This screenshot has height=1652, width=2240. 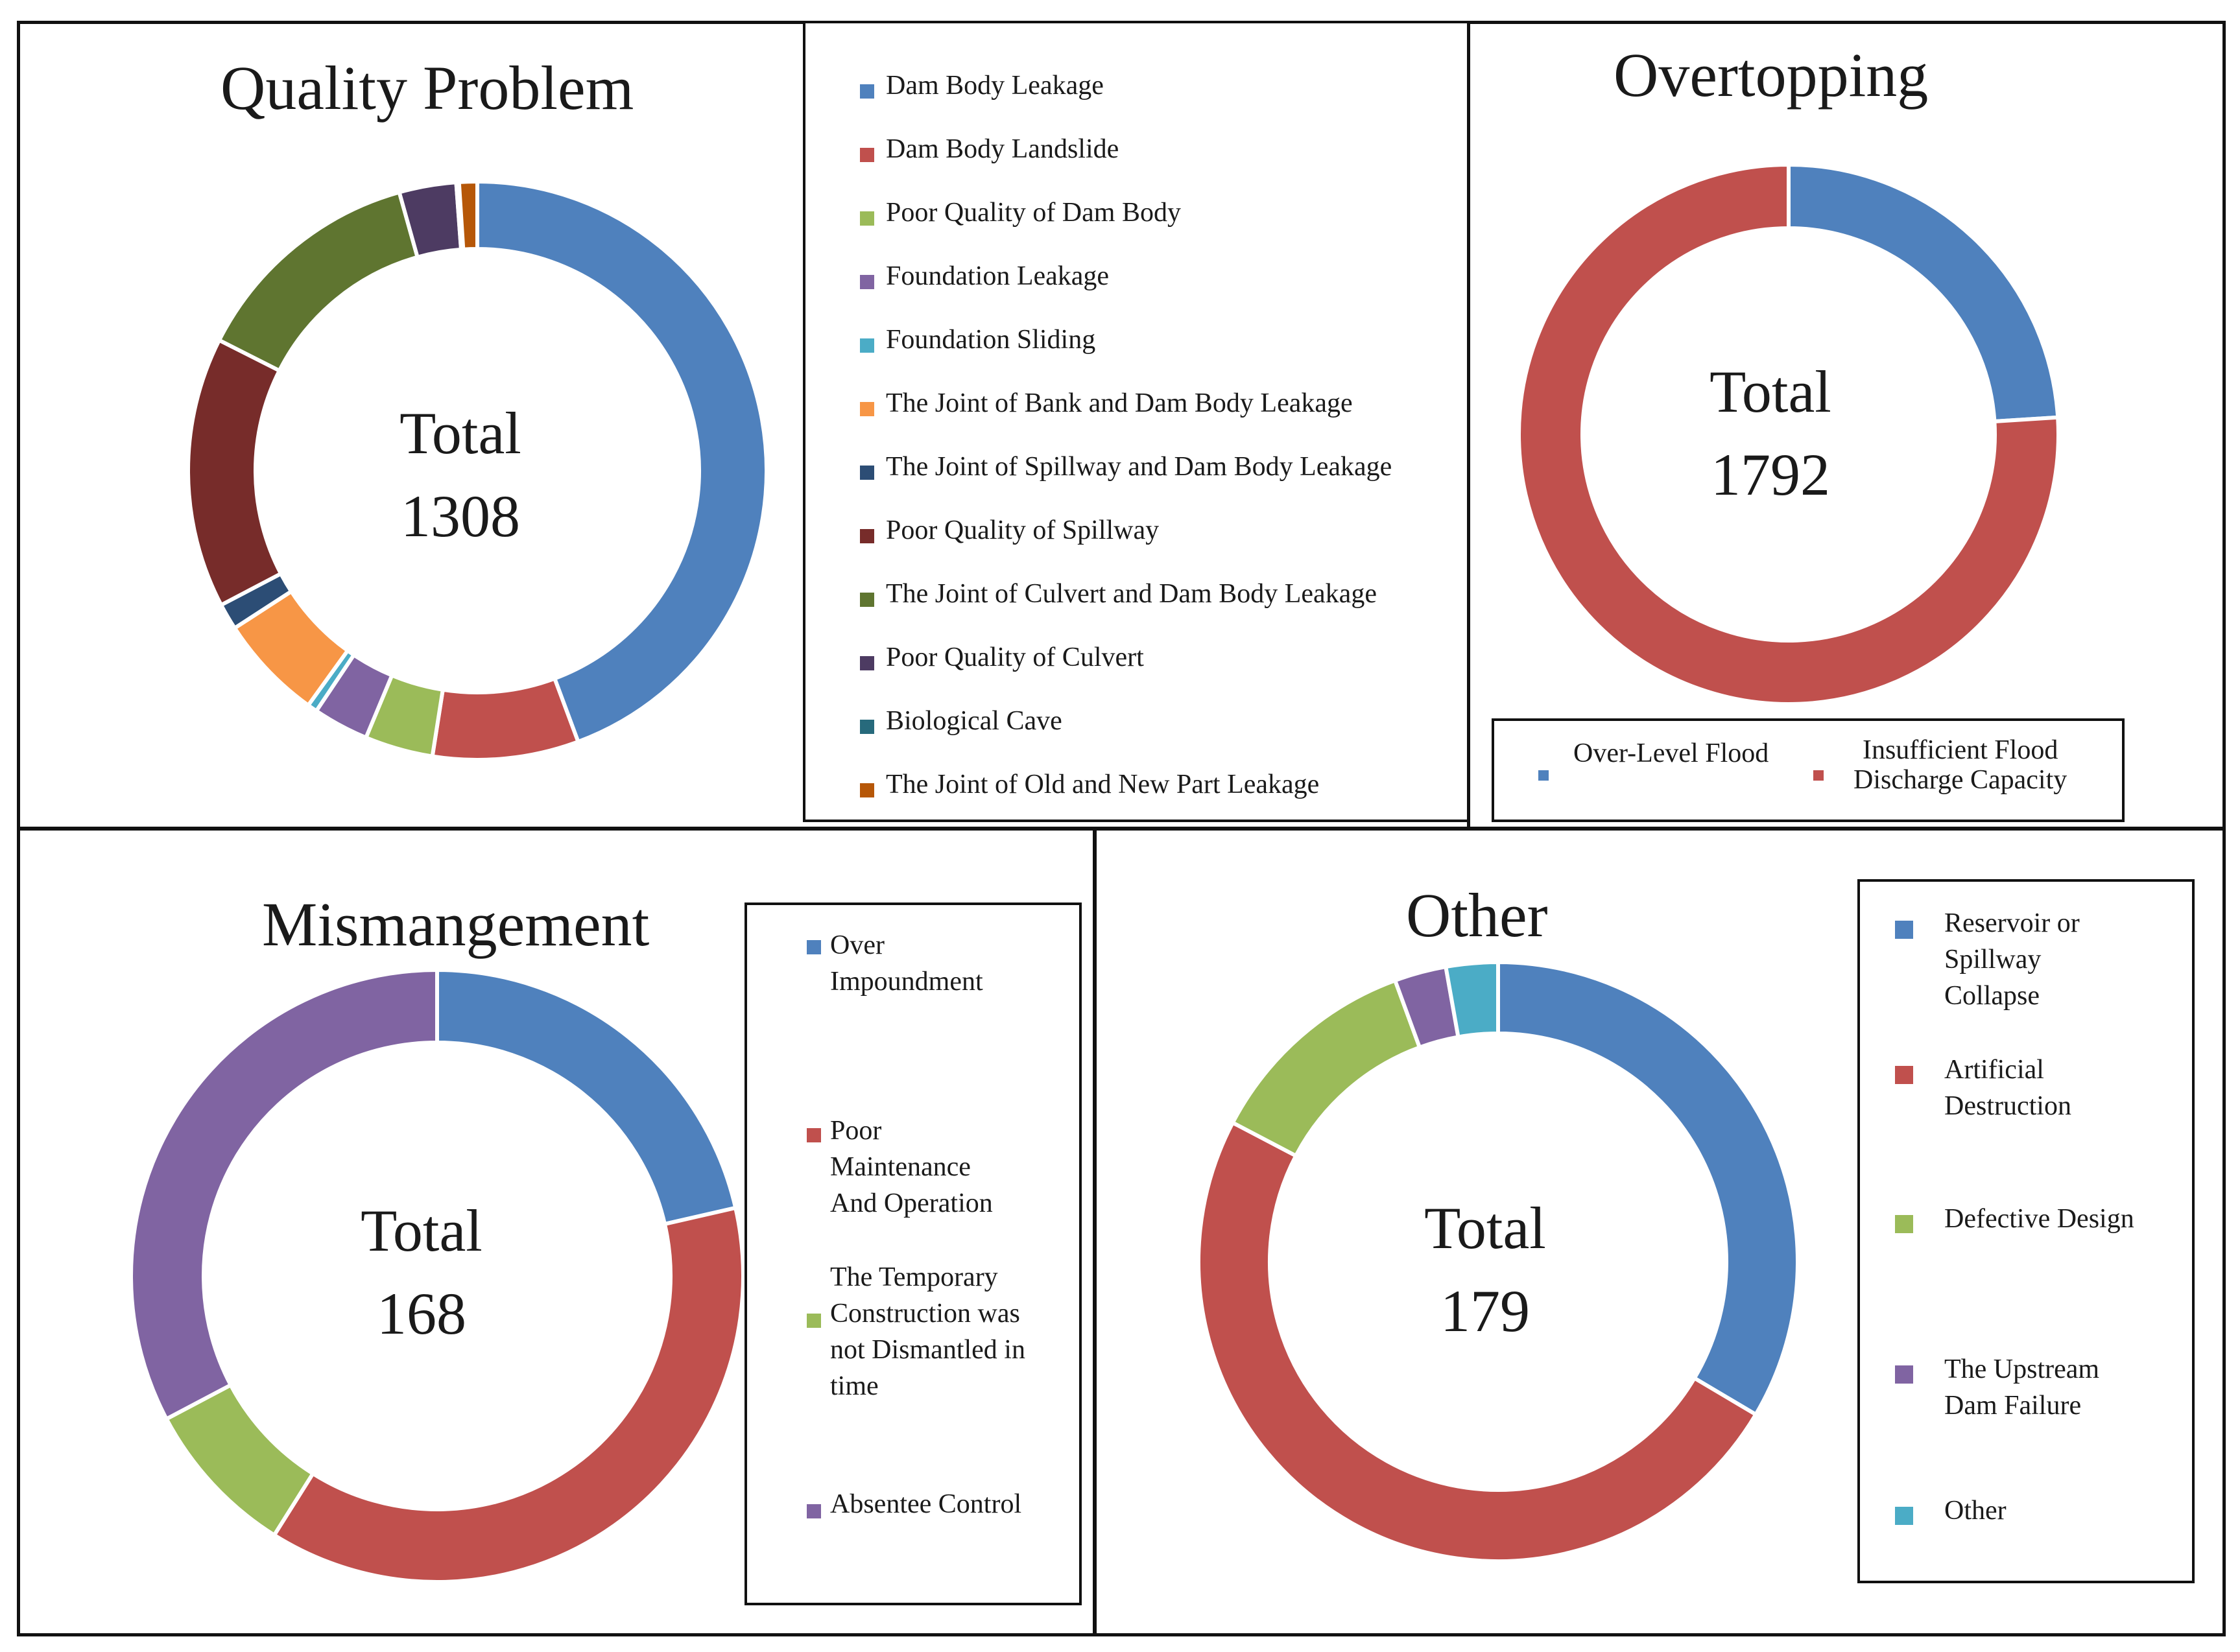 I want to click on legend-swatch-defective-design, so click(x=1904, y=1224).